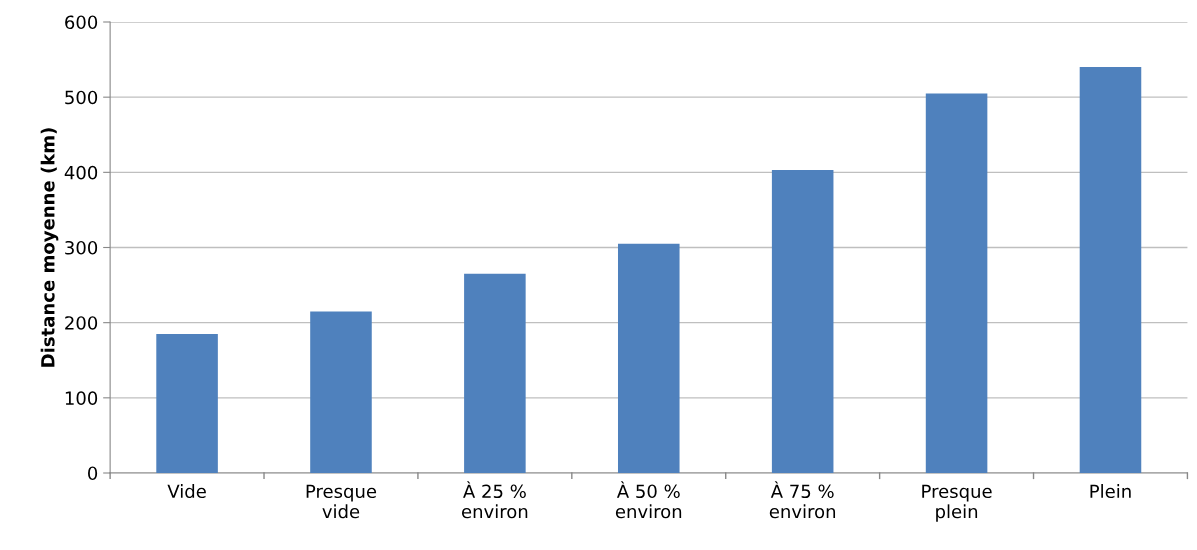 The height and width of the screenshot is (550, 1197). I want to click on x-tick-label: Plein, so click(1110, 491).